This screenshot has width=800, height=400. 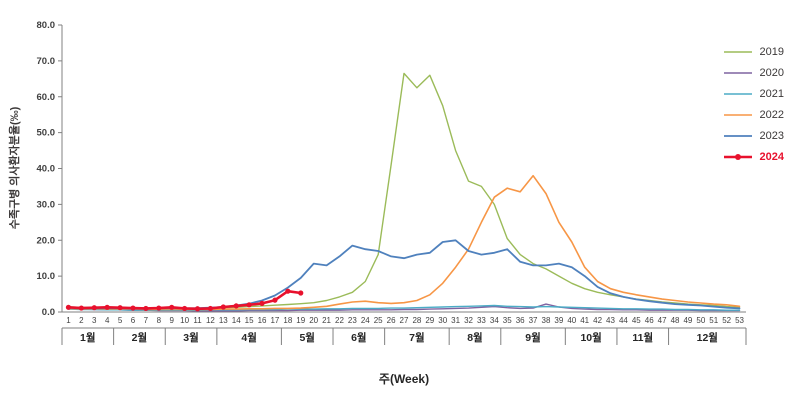 I want to click on week-label: 41, so click(x=584, y=320).